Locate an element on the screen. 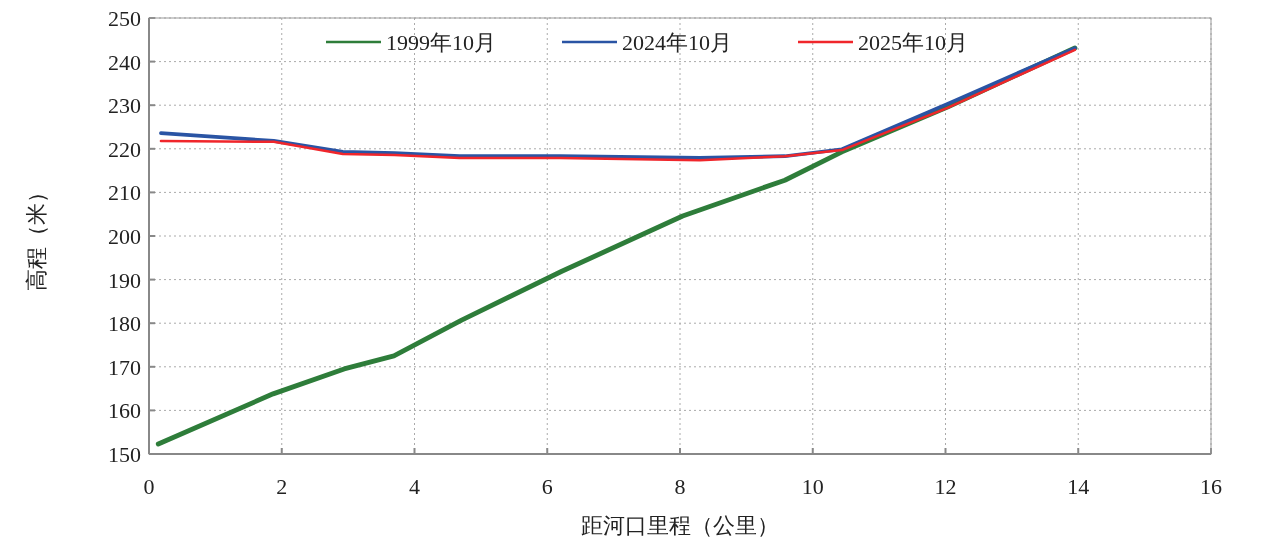 This screenshot has width=1264, height=542. x-tick-label: 10 is located at coordinates (812, 486).